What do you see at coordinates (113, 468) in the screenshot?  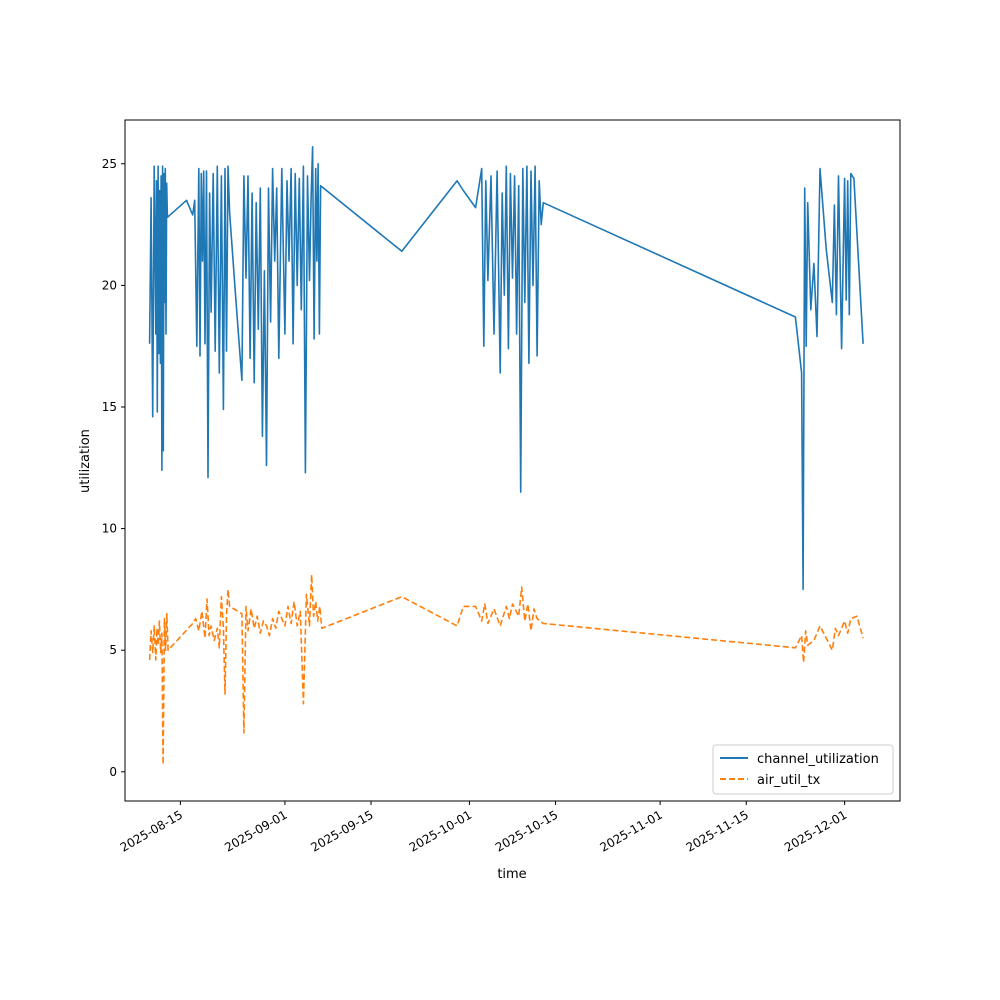 I see `y-axis-ticks: 0 5 10 15 20 25` at bounding box center [113, 468].